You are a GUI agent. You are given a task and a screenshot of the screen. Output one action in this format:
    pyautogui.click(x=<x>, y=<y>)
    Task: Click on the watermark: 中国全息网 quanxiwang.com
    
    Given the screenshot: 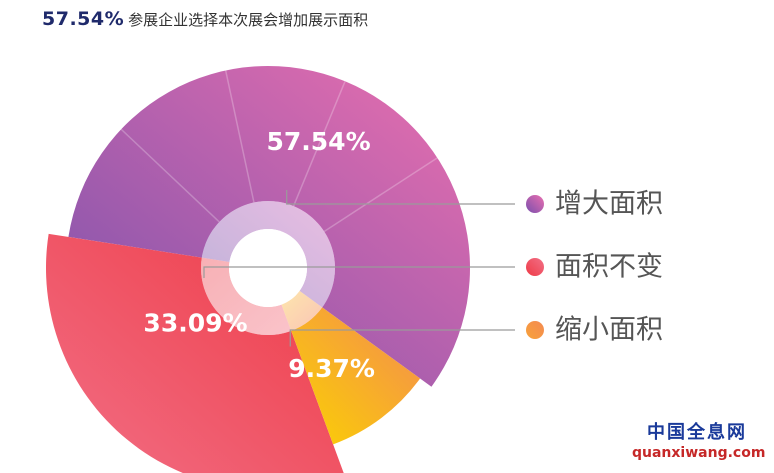 What is the action you would take?
    pyautogui.click(x=699, y=442)
    